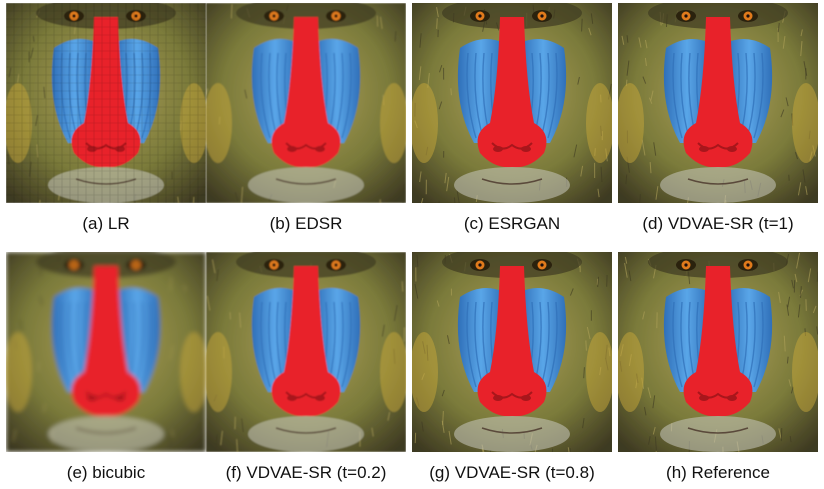 Image resolution: width=824 pixels, height=489 pixels. What do you see at coordinates (306, 223) in the screenshot?
I see `caption-b: (b) EDSR` at bounding box center [306, 223].